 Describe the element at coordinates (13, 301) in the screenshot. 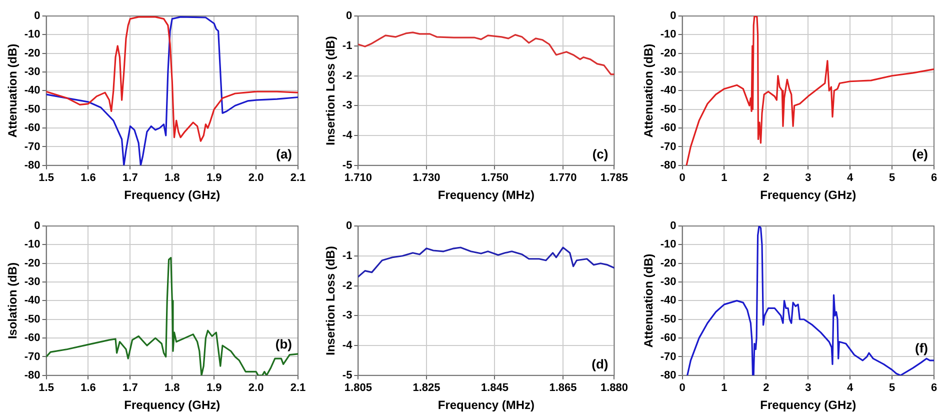

I see `y-axis-title: Isolation (dB)` at that location.